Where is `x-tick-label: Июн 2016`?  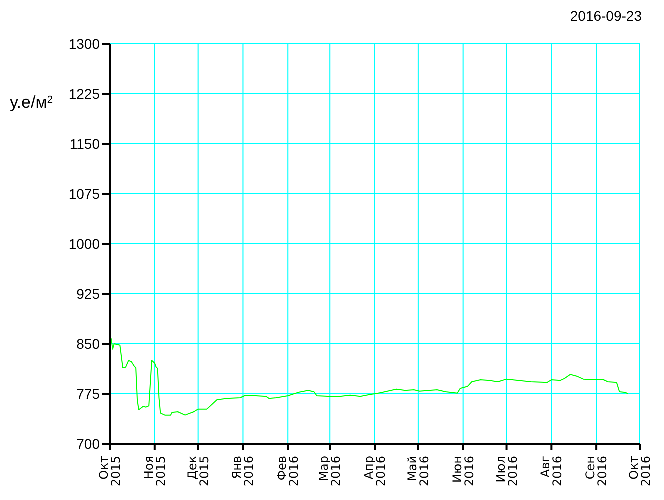
x-tick-label: Июн 2016 is located at coordinates (463, 471).